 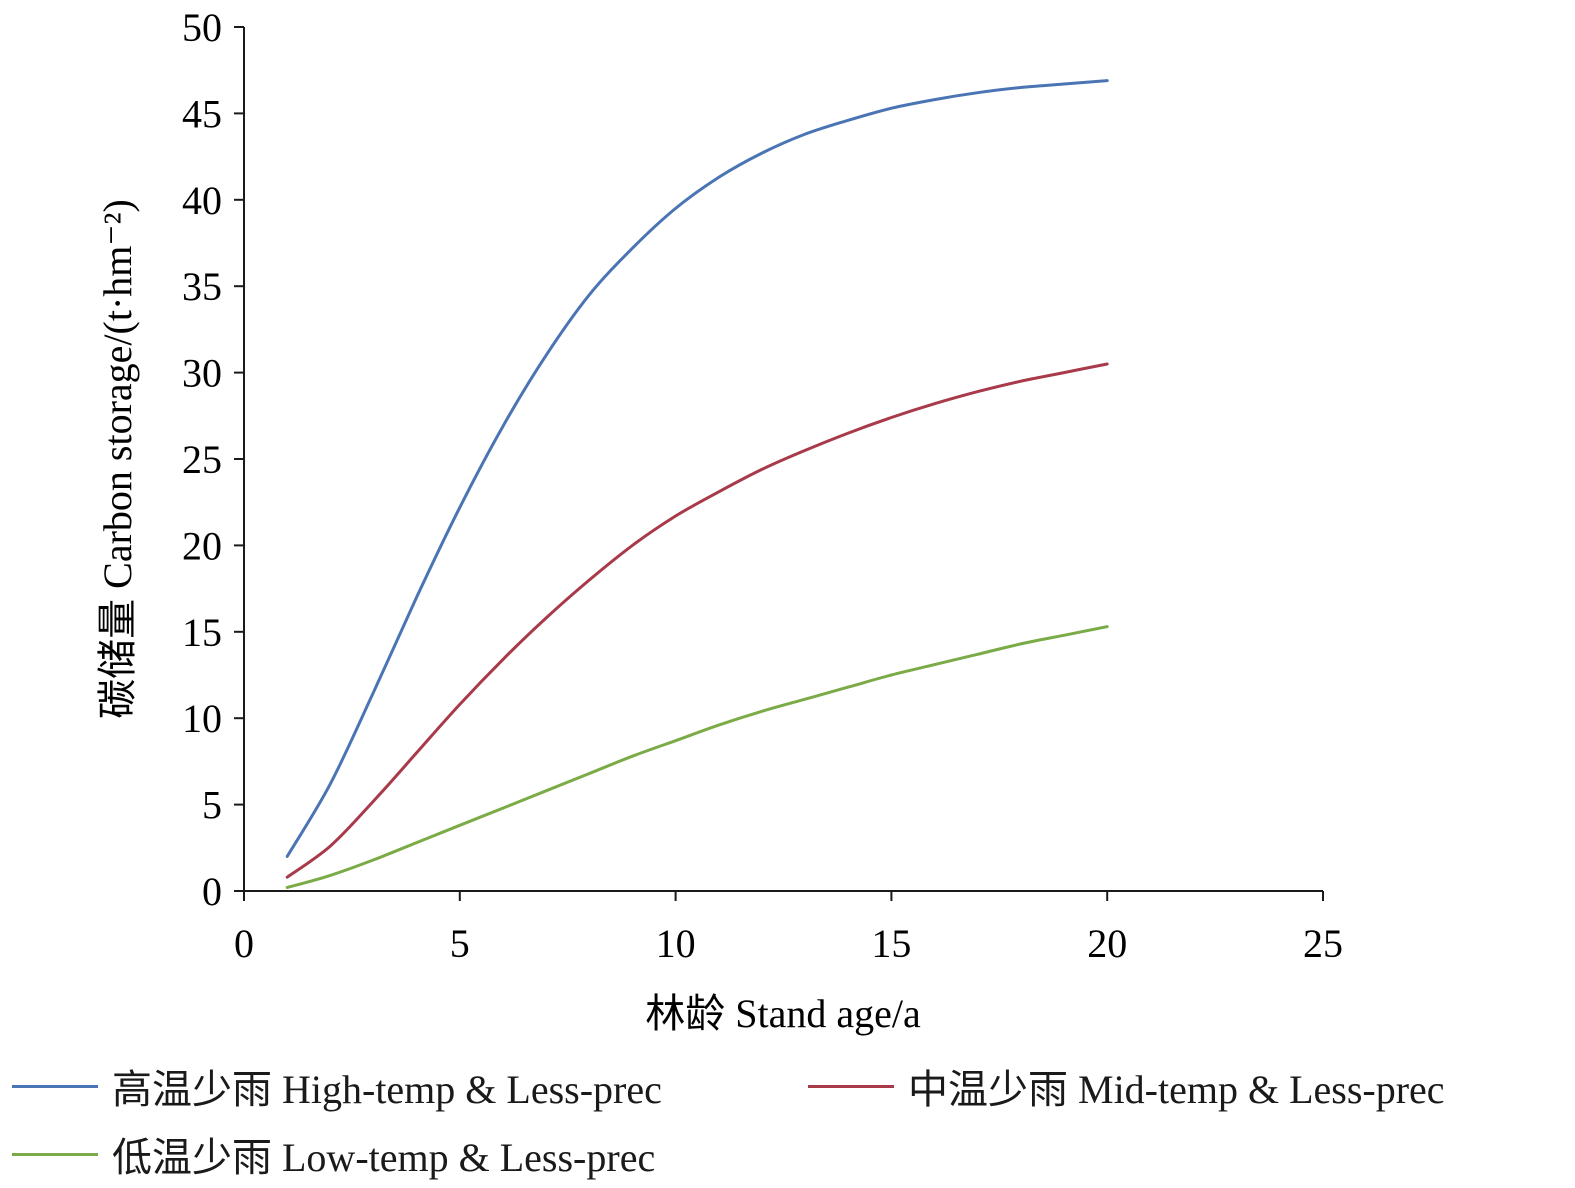 I want to click on x-tick-label: 0, so click(x=244, y=943).